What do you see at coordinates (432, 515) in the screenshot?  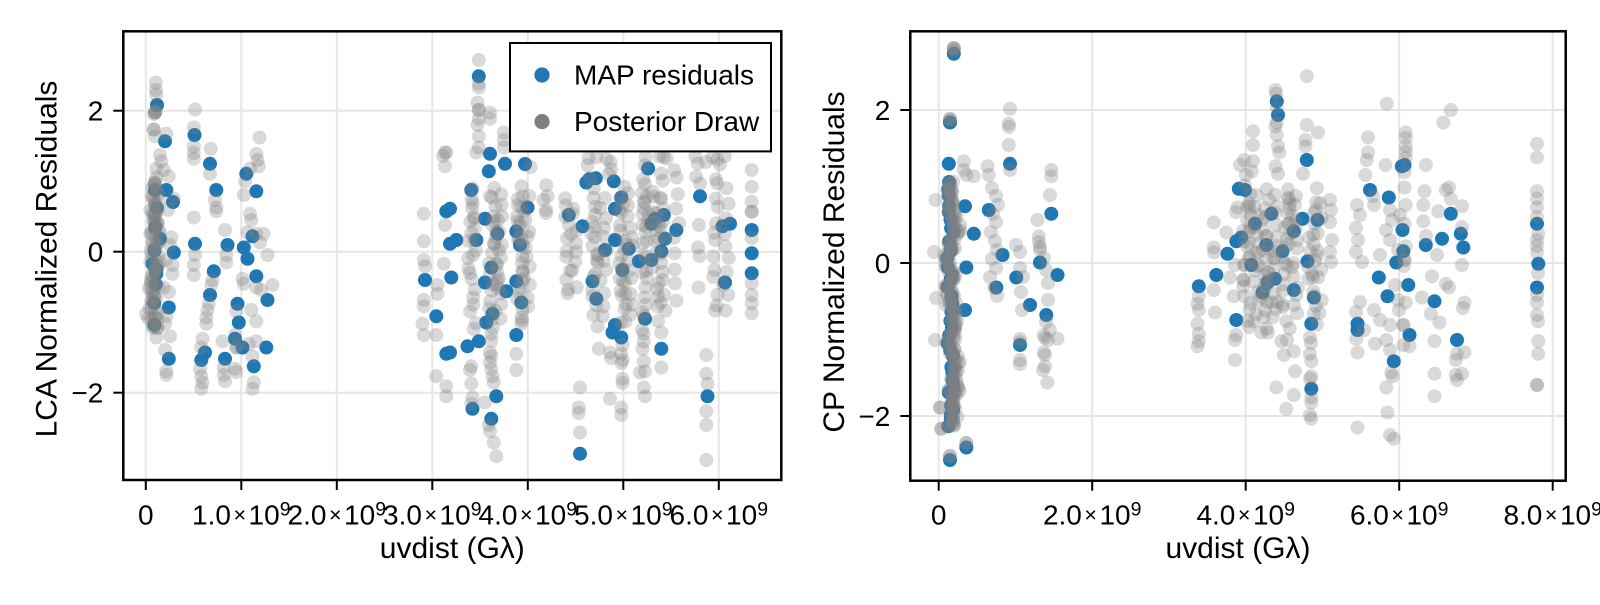 I see `svg-text:3.0×109: 3.0 ×10⁹` at bounding box center [432, 515].